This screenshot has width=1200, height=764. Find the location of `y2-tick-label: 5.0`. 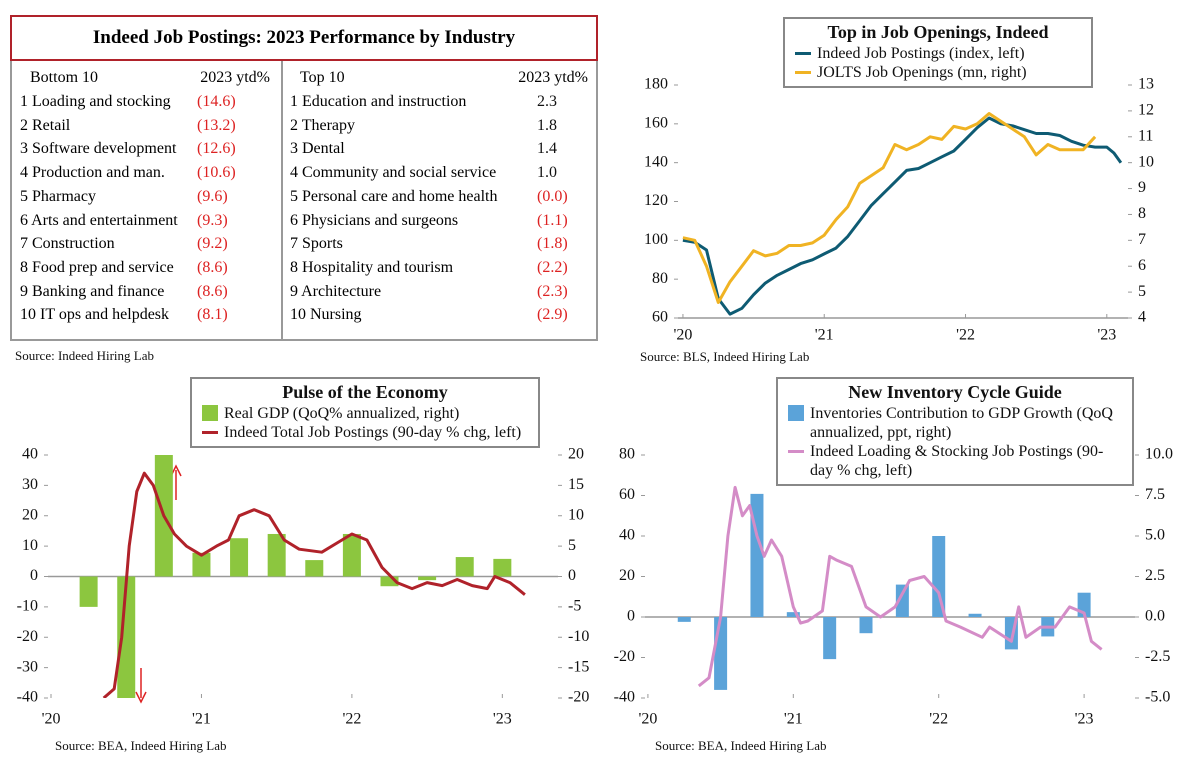

y2-tick-label: 5.0 is located at coordinates (1155, 535).